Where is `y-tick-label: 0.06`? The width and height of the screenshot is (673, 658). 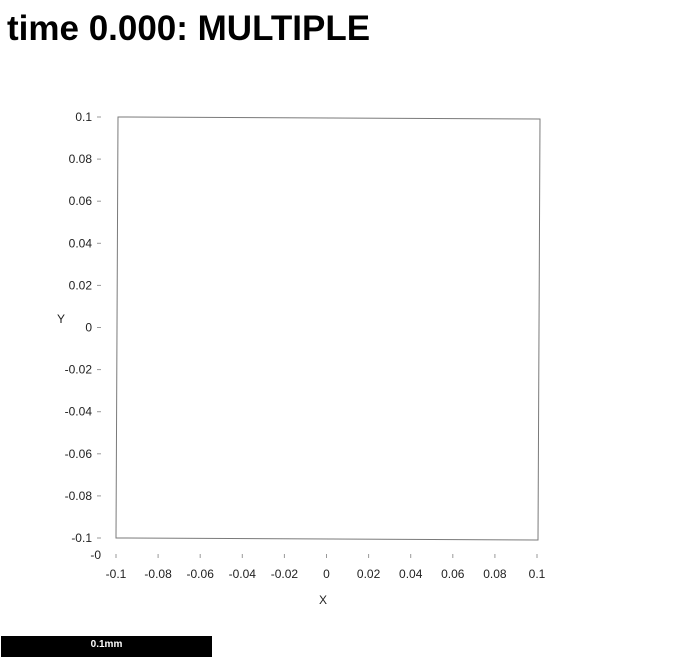 y-tick-label: 0.06 is located at coordinates (81, 201).